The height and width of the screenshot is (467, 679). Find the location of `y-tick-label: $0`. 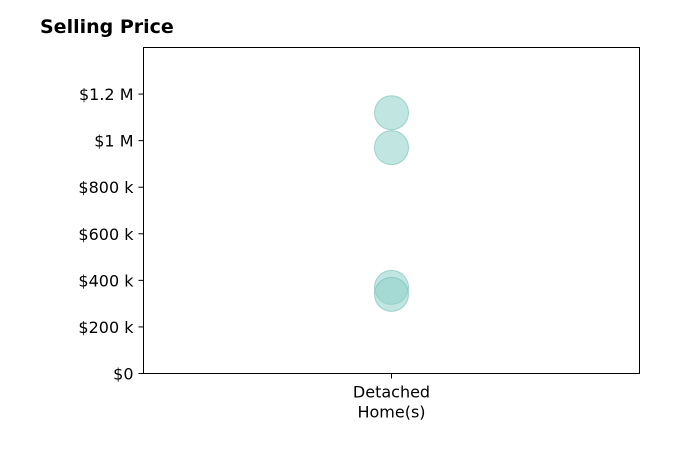

y-tick-label: $0 is located at coordinates (123, 374).